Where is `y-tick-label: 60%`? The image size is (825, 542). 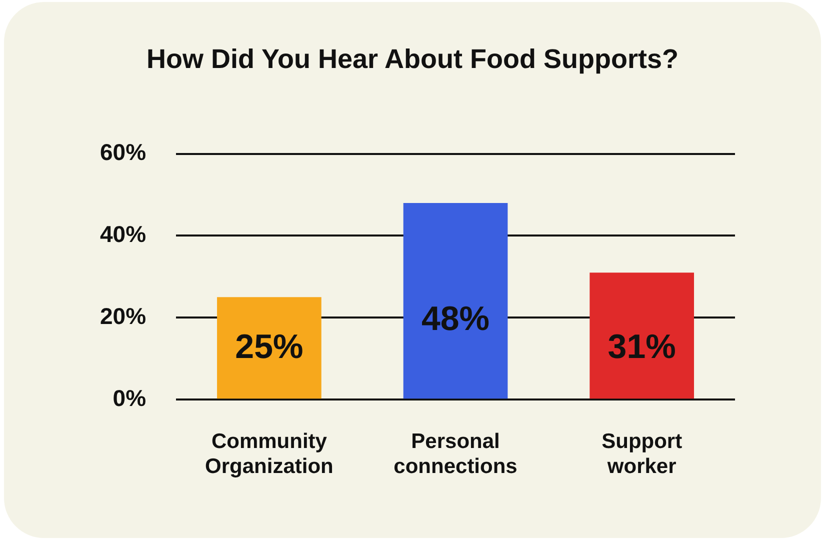
y-tick-label: 60% is located at coordinates (123, 152).